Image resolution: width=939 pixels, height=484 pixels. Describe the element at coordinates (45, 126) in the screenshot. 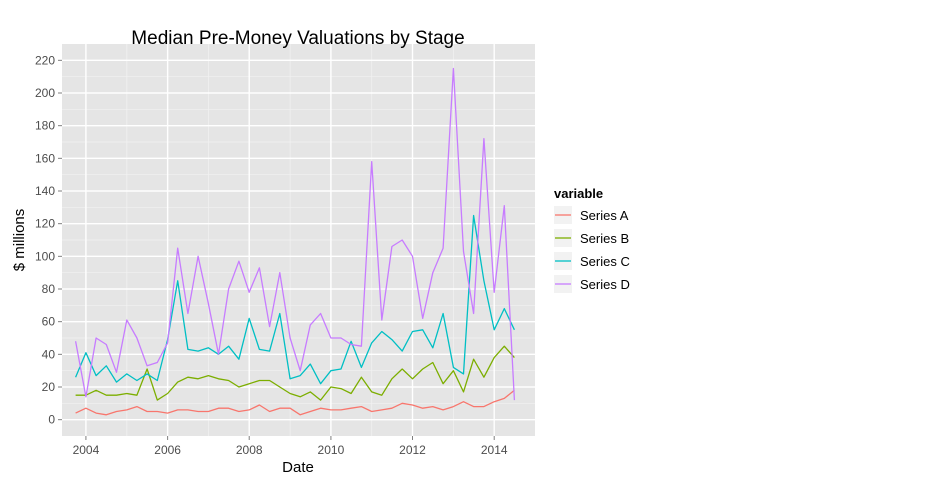

I see `y-tick-label: 180` at that location.